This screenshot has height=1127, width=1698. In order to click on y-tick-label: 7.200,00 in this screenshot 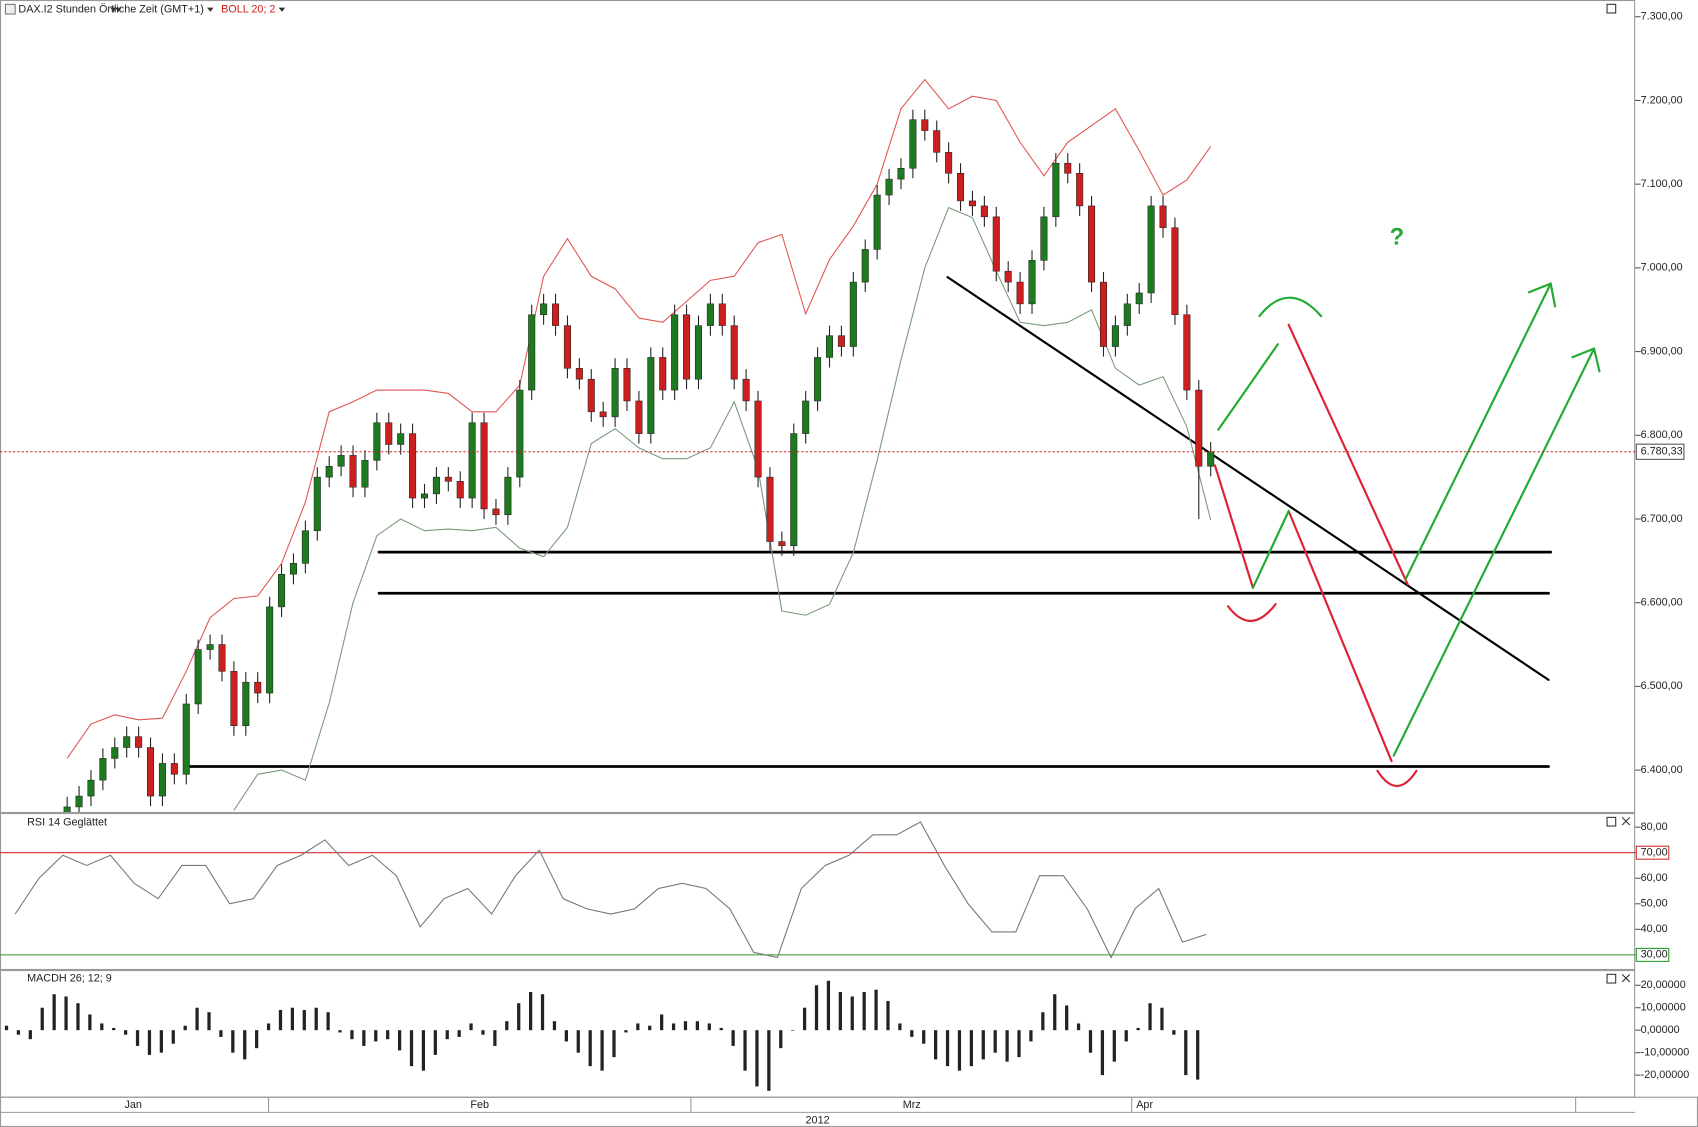, I will do `click(1662, 100)`.